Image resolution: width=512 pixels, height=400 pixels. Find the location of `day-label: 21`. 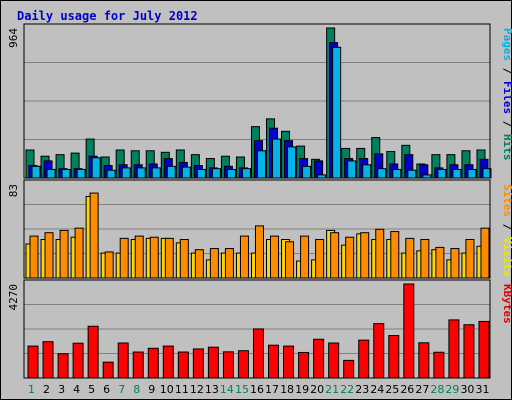

day-label: 21 is located at coordinates (332, 389).